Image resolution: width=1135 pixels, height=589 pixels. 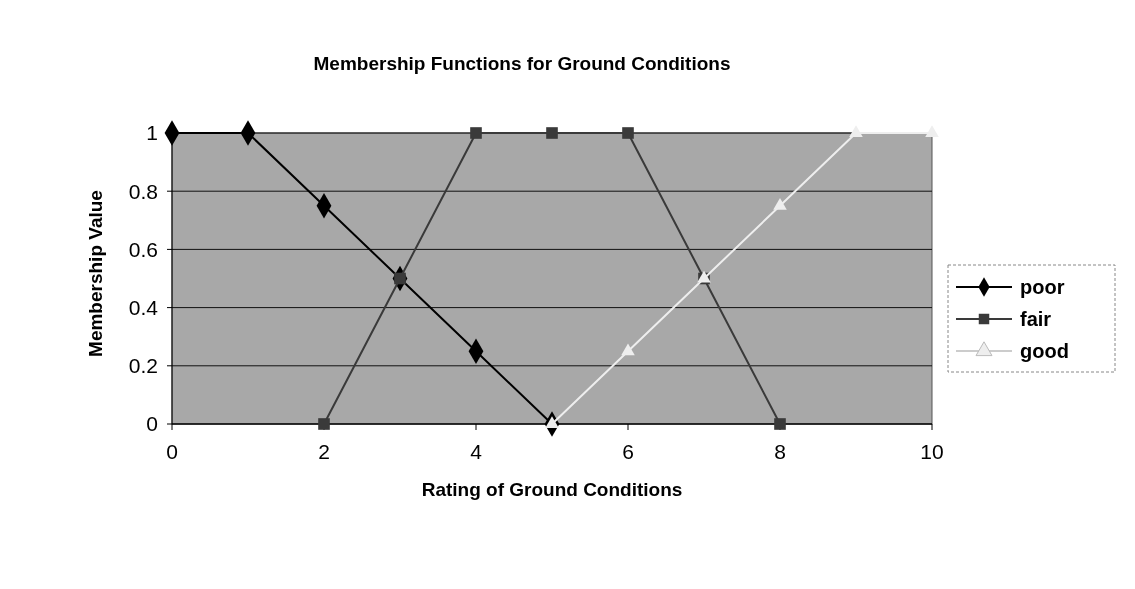 What do you see at coordinates (143, 366) in the screenshot?
I see `y-tick-label: 0.2` at bounding box center [143, 366].